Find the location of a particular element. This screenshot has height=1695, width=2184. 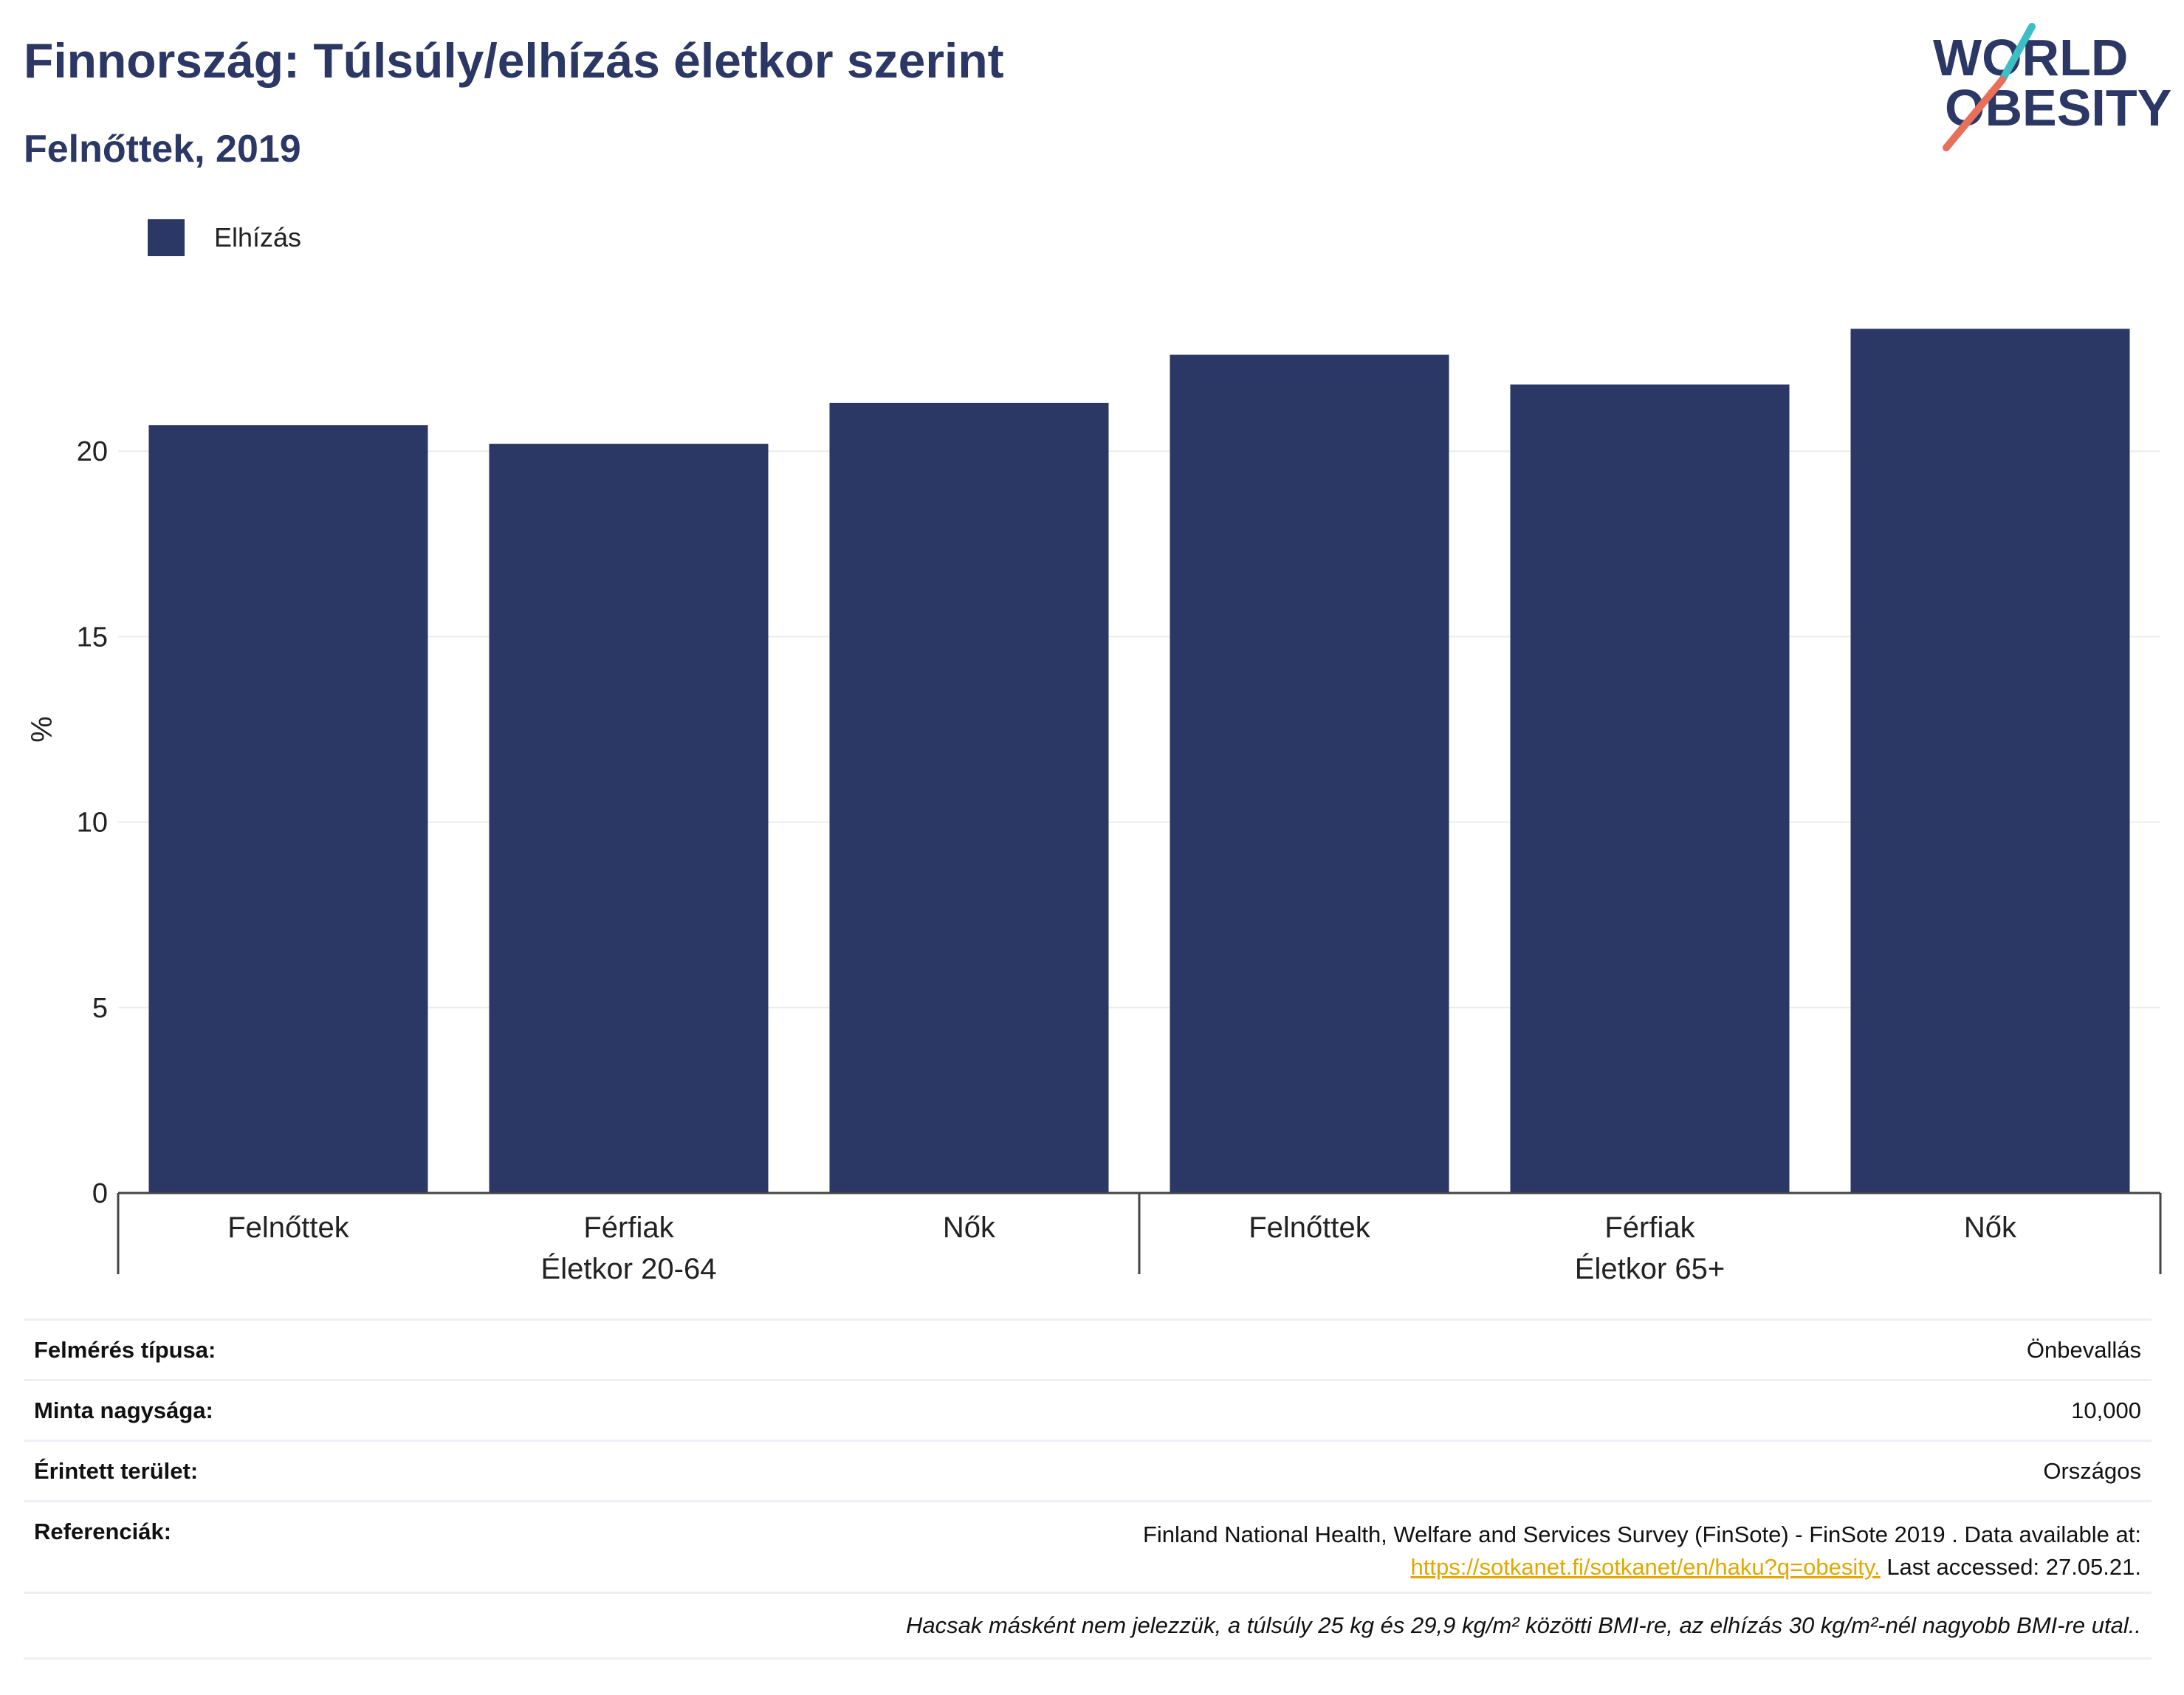

world-obesity-logo: WORLD OBESITY is located at coordinates (2052, 87).